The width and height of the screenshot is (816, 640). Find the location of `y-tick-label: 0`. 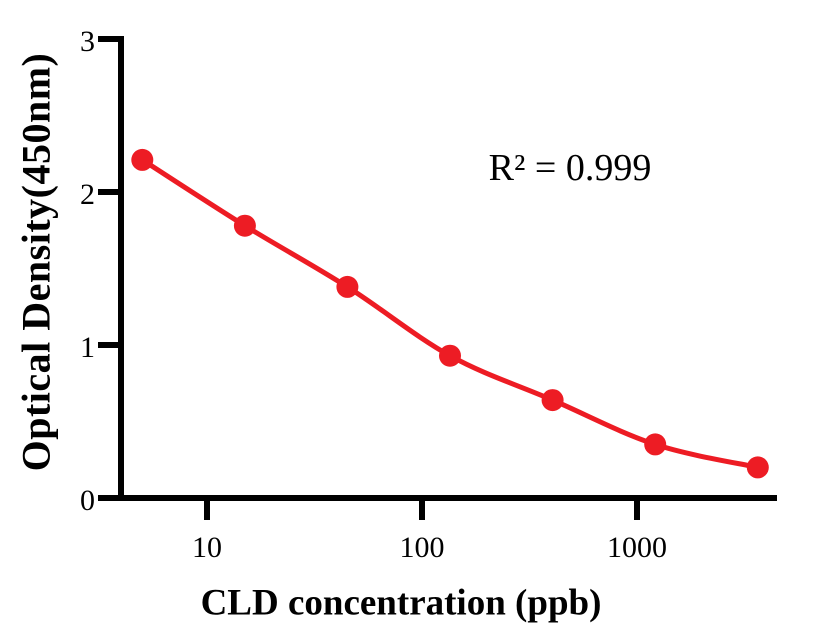

y-tick-label: 0 is located at coordinates (87, 500).